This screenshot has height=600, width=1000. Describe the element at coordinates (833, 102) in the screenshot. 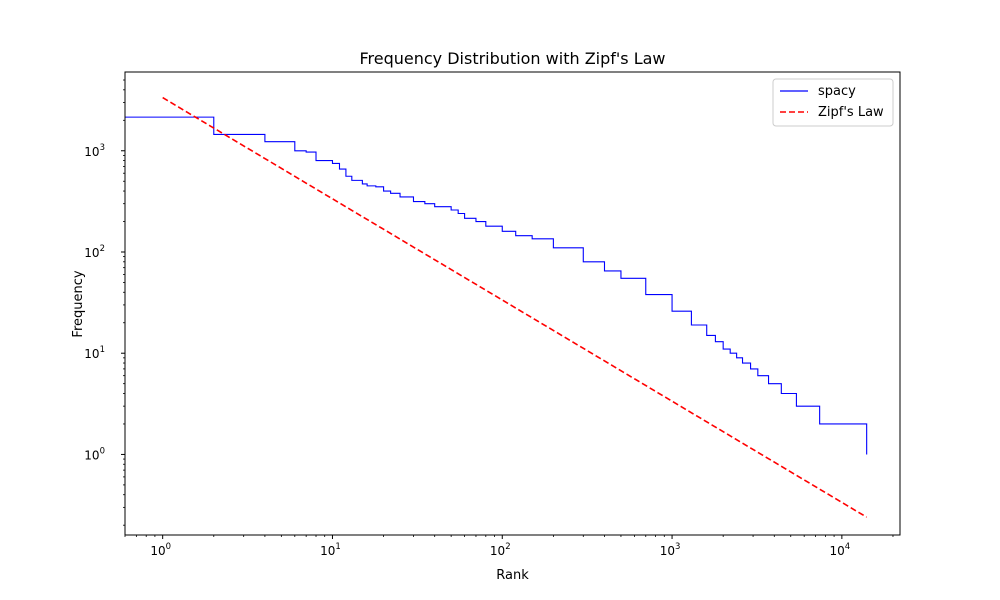

I see `legend: spacy Zipf's Law` at that location.